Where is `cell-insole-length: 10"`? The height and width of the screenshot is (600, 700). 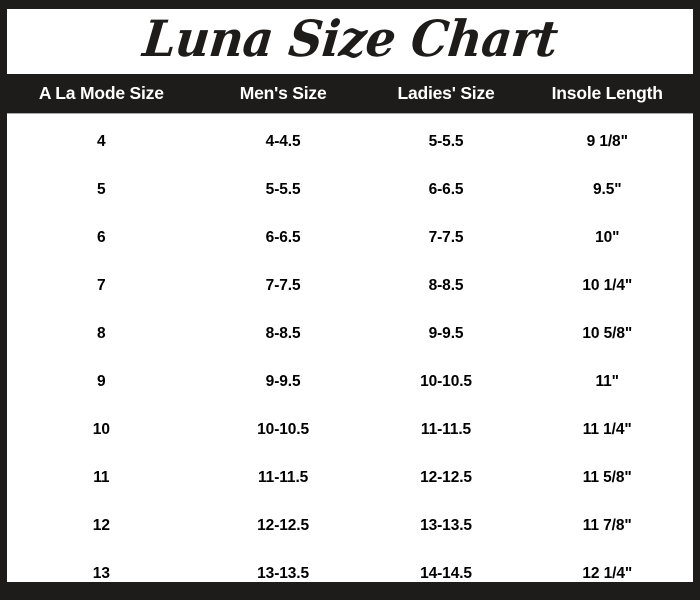 cell-insole-length: 10" is located at coordinates (607, 237).